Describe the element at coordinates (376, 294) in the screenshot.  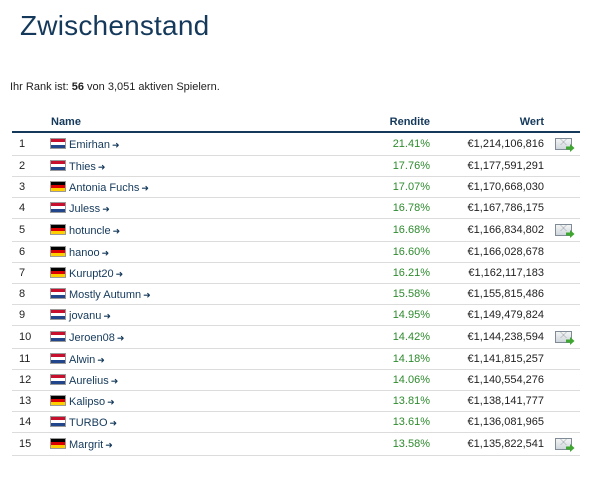
I see `row-return: 15.58%` at that location.